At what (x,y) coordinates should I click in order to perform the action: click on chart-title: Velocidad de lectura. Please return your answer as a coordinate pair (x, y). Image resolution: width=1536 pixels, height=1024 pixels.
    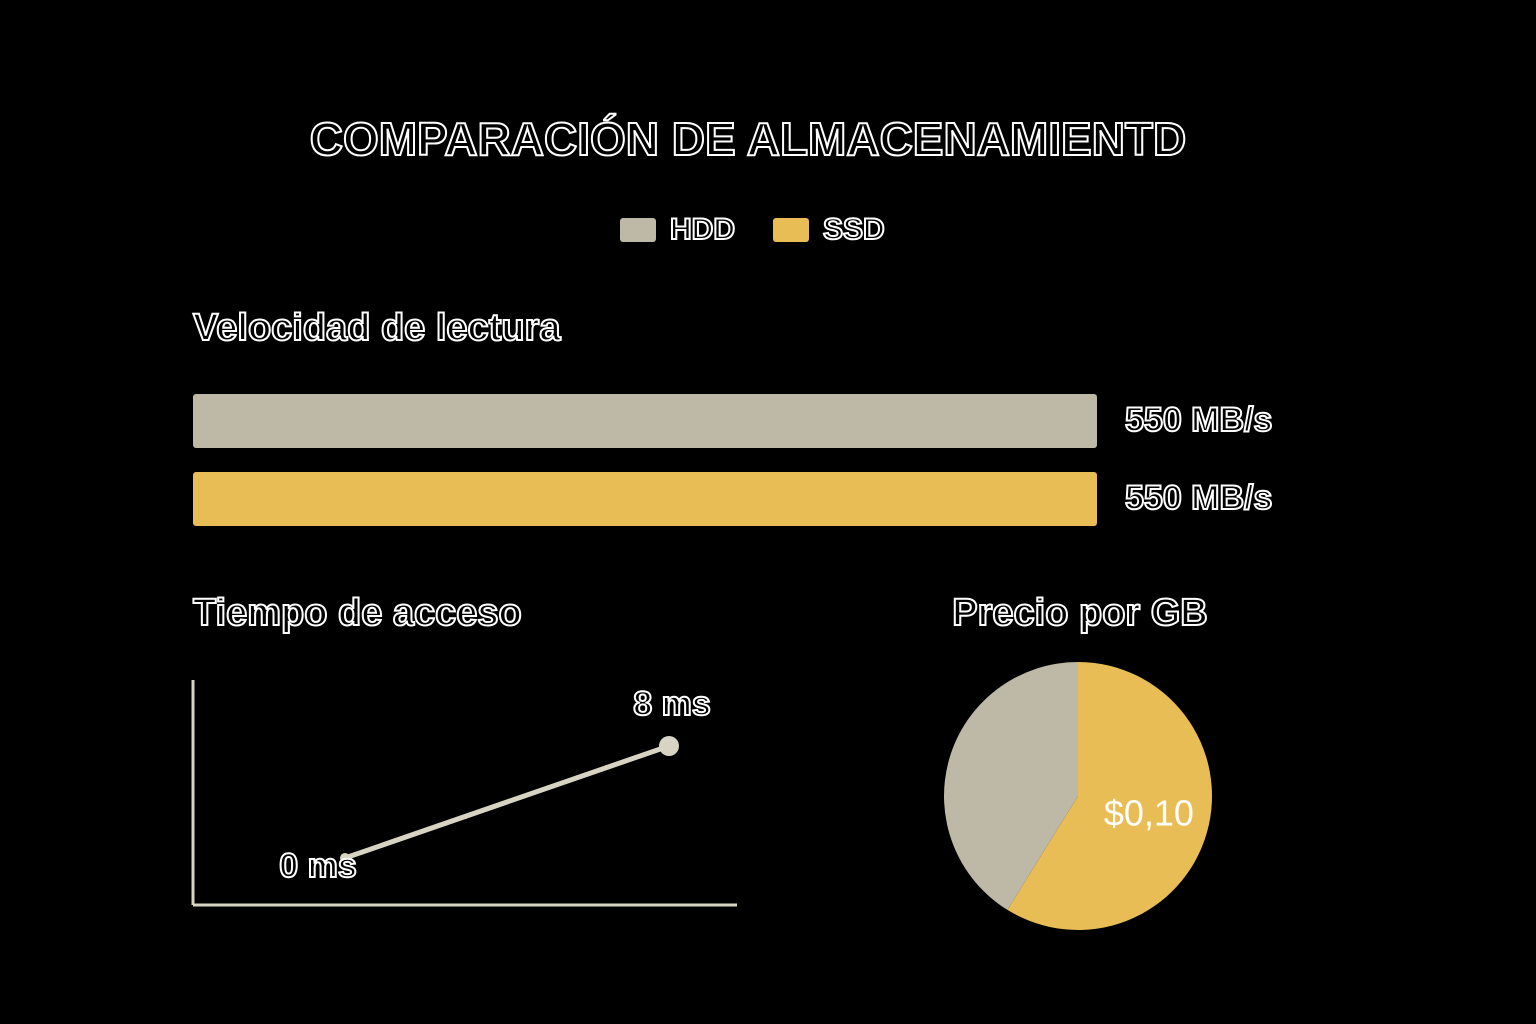
    Looking at the image, I should click on (377, 328).